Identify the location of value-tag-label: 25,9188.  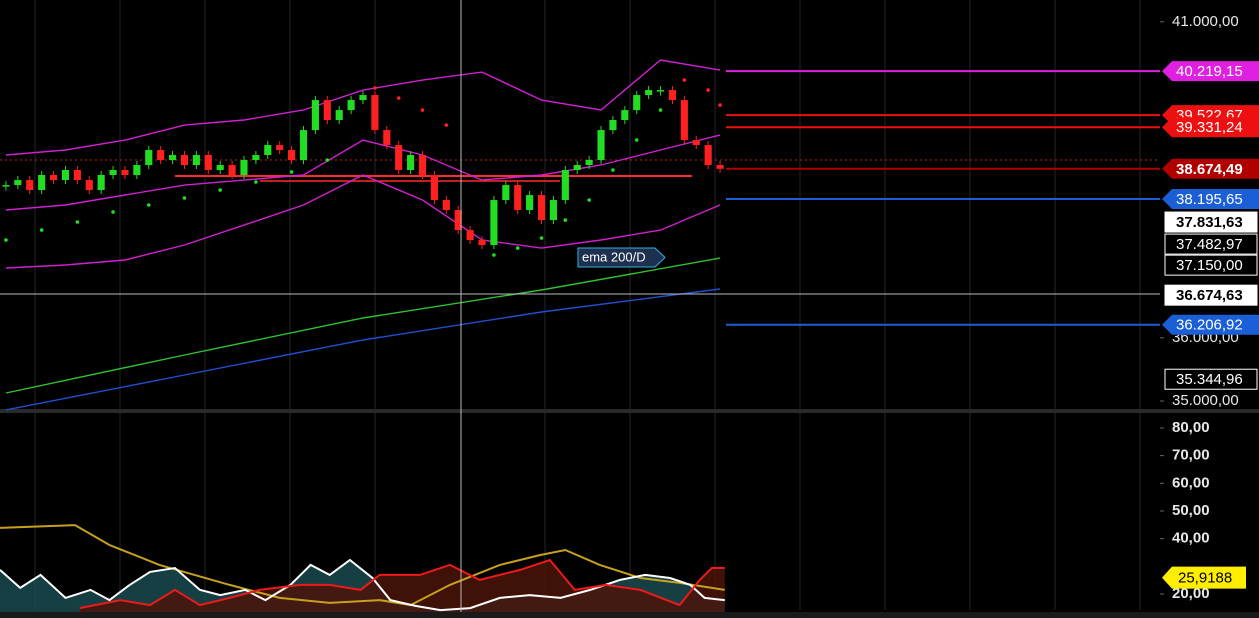
(1205, 578).